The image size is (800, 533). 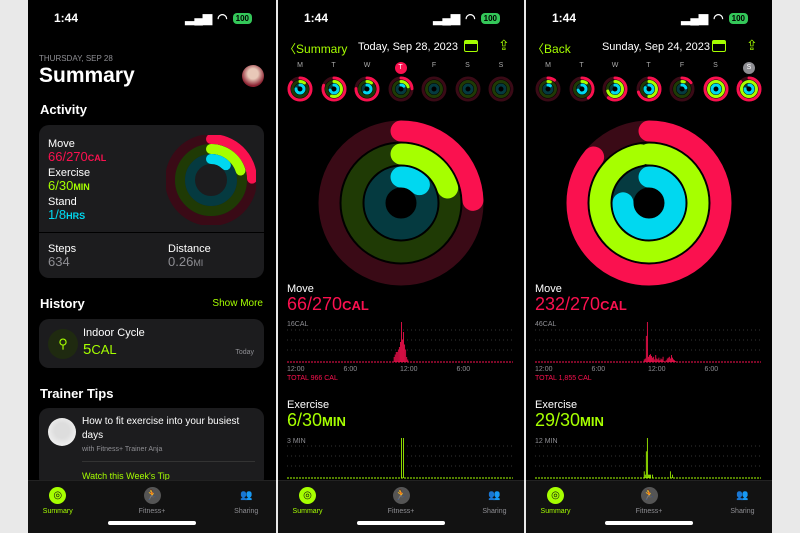 What do you see at coordinates (296, 441) in the screenshot?
I see `exercise-chart-max: 3 MIN` at bounding box center [296, 441].